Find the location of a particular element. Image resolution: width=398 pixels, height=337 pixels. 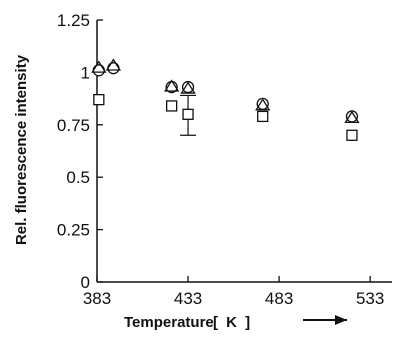

y-tick-label: 0 is located at coordinates (85, 282).